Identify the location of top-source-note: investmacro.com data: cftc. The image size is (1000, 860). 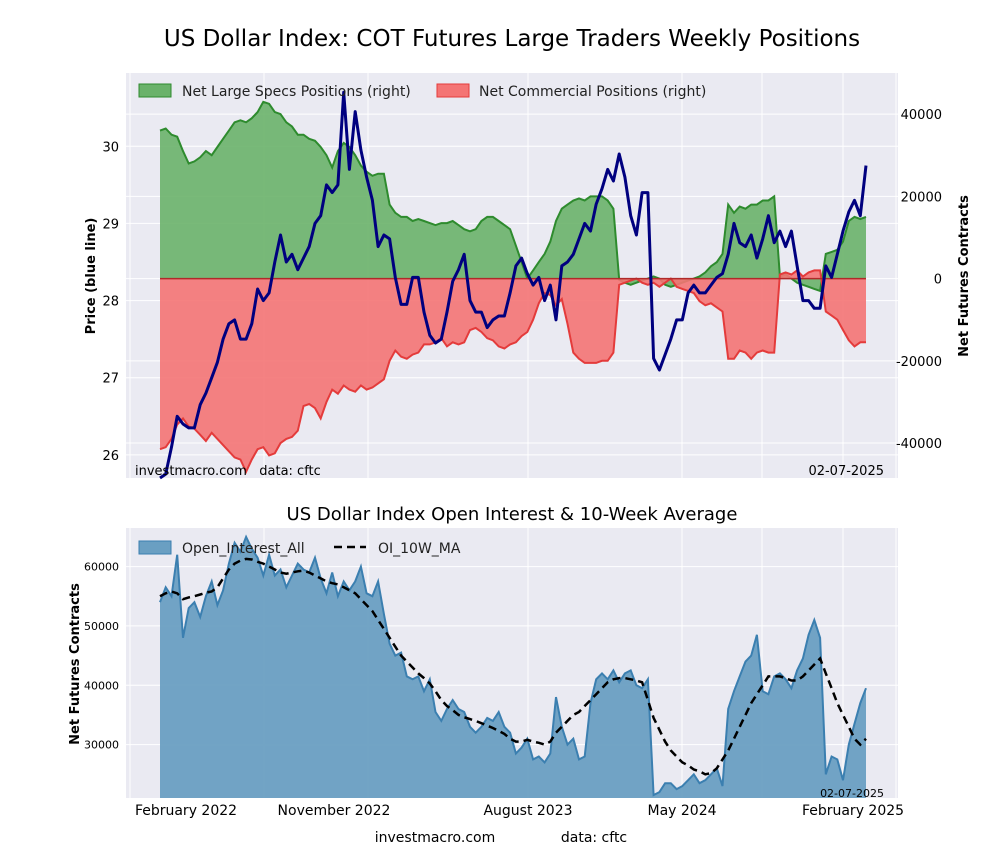
(228, 471).